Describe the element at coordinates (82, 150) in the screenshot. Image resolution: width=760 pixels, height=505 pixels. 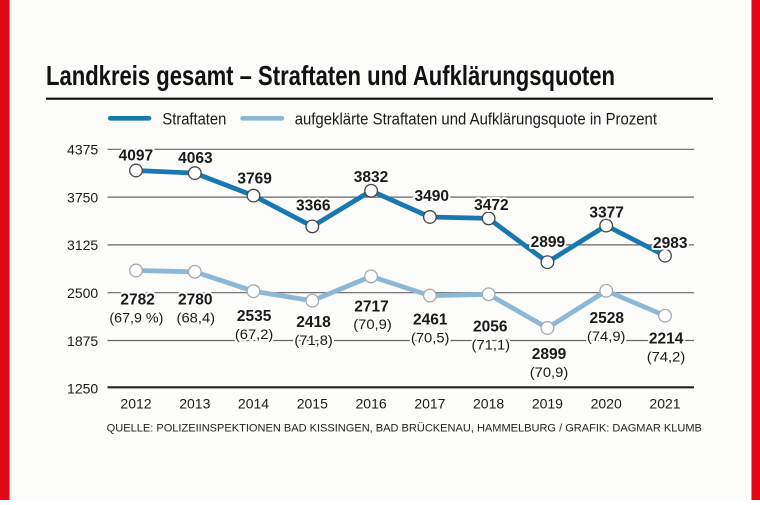
I see `svg-text: 4375` at that location.